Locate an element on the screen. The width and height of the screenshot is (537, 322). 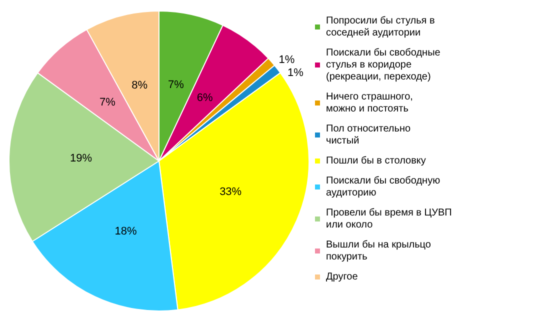
legend-label: Пошли бы в столовку is located at coordinates (376, 161).